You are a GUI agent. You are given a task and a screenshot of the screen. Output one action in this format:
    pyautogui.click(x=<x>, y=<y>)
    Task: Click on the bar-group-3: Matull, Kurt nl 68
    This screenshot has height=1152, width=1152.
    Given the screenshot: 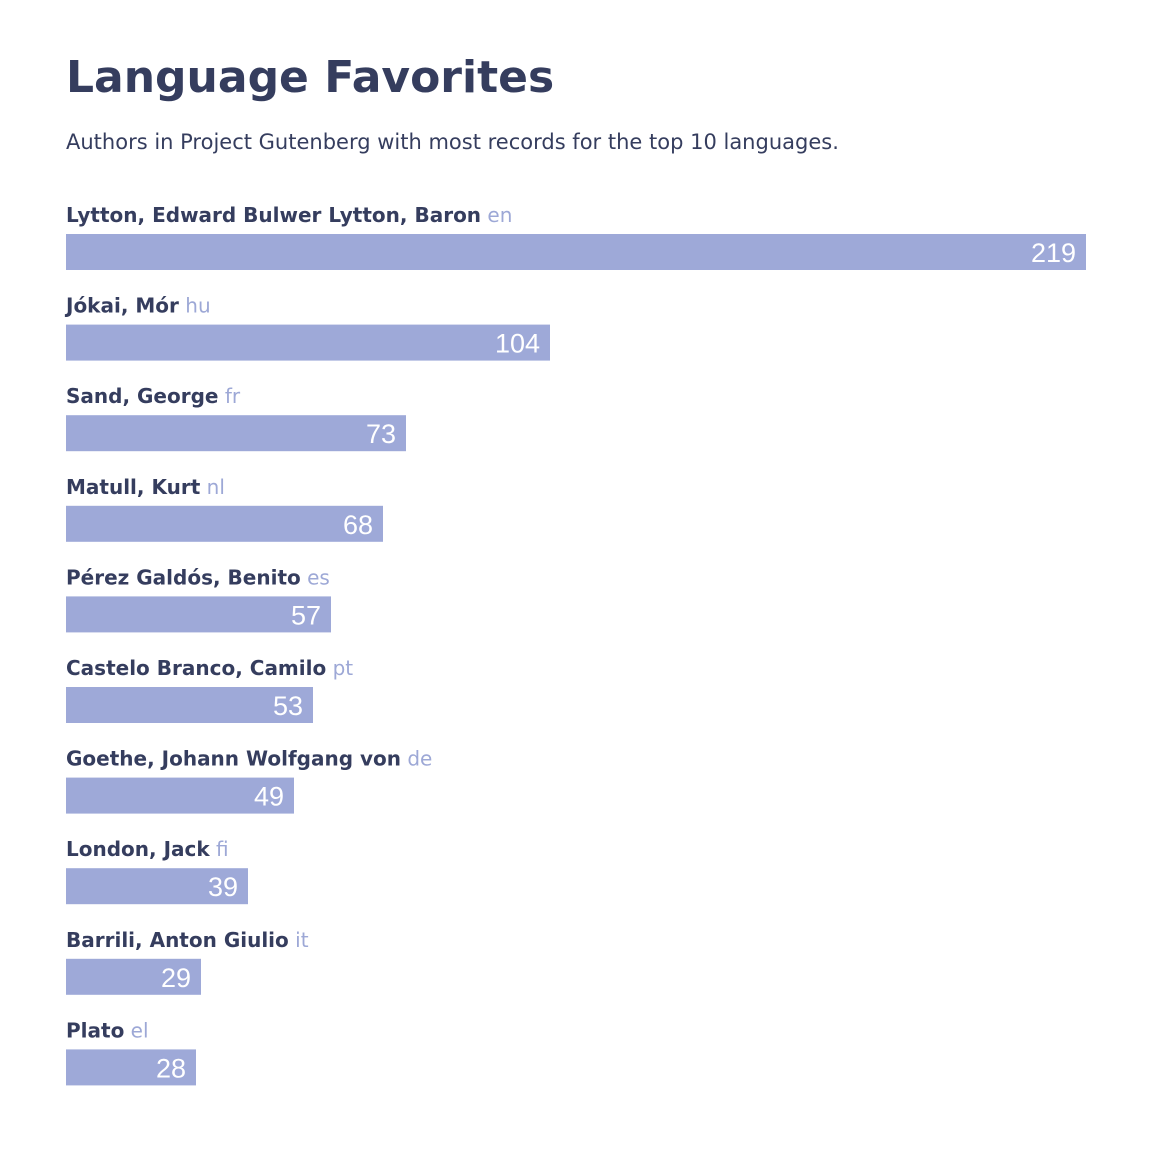 What is the action you would take?
    pyautogui.click(x=224, y=508)
    